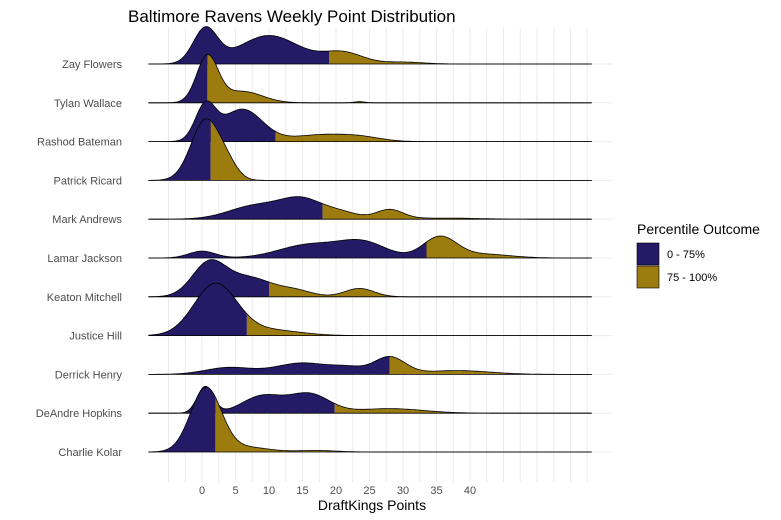  I want to click on ridge-justice-hill, so click(370, 309).